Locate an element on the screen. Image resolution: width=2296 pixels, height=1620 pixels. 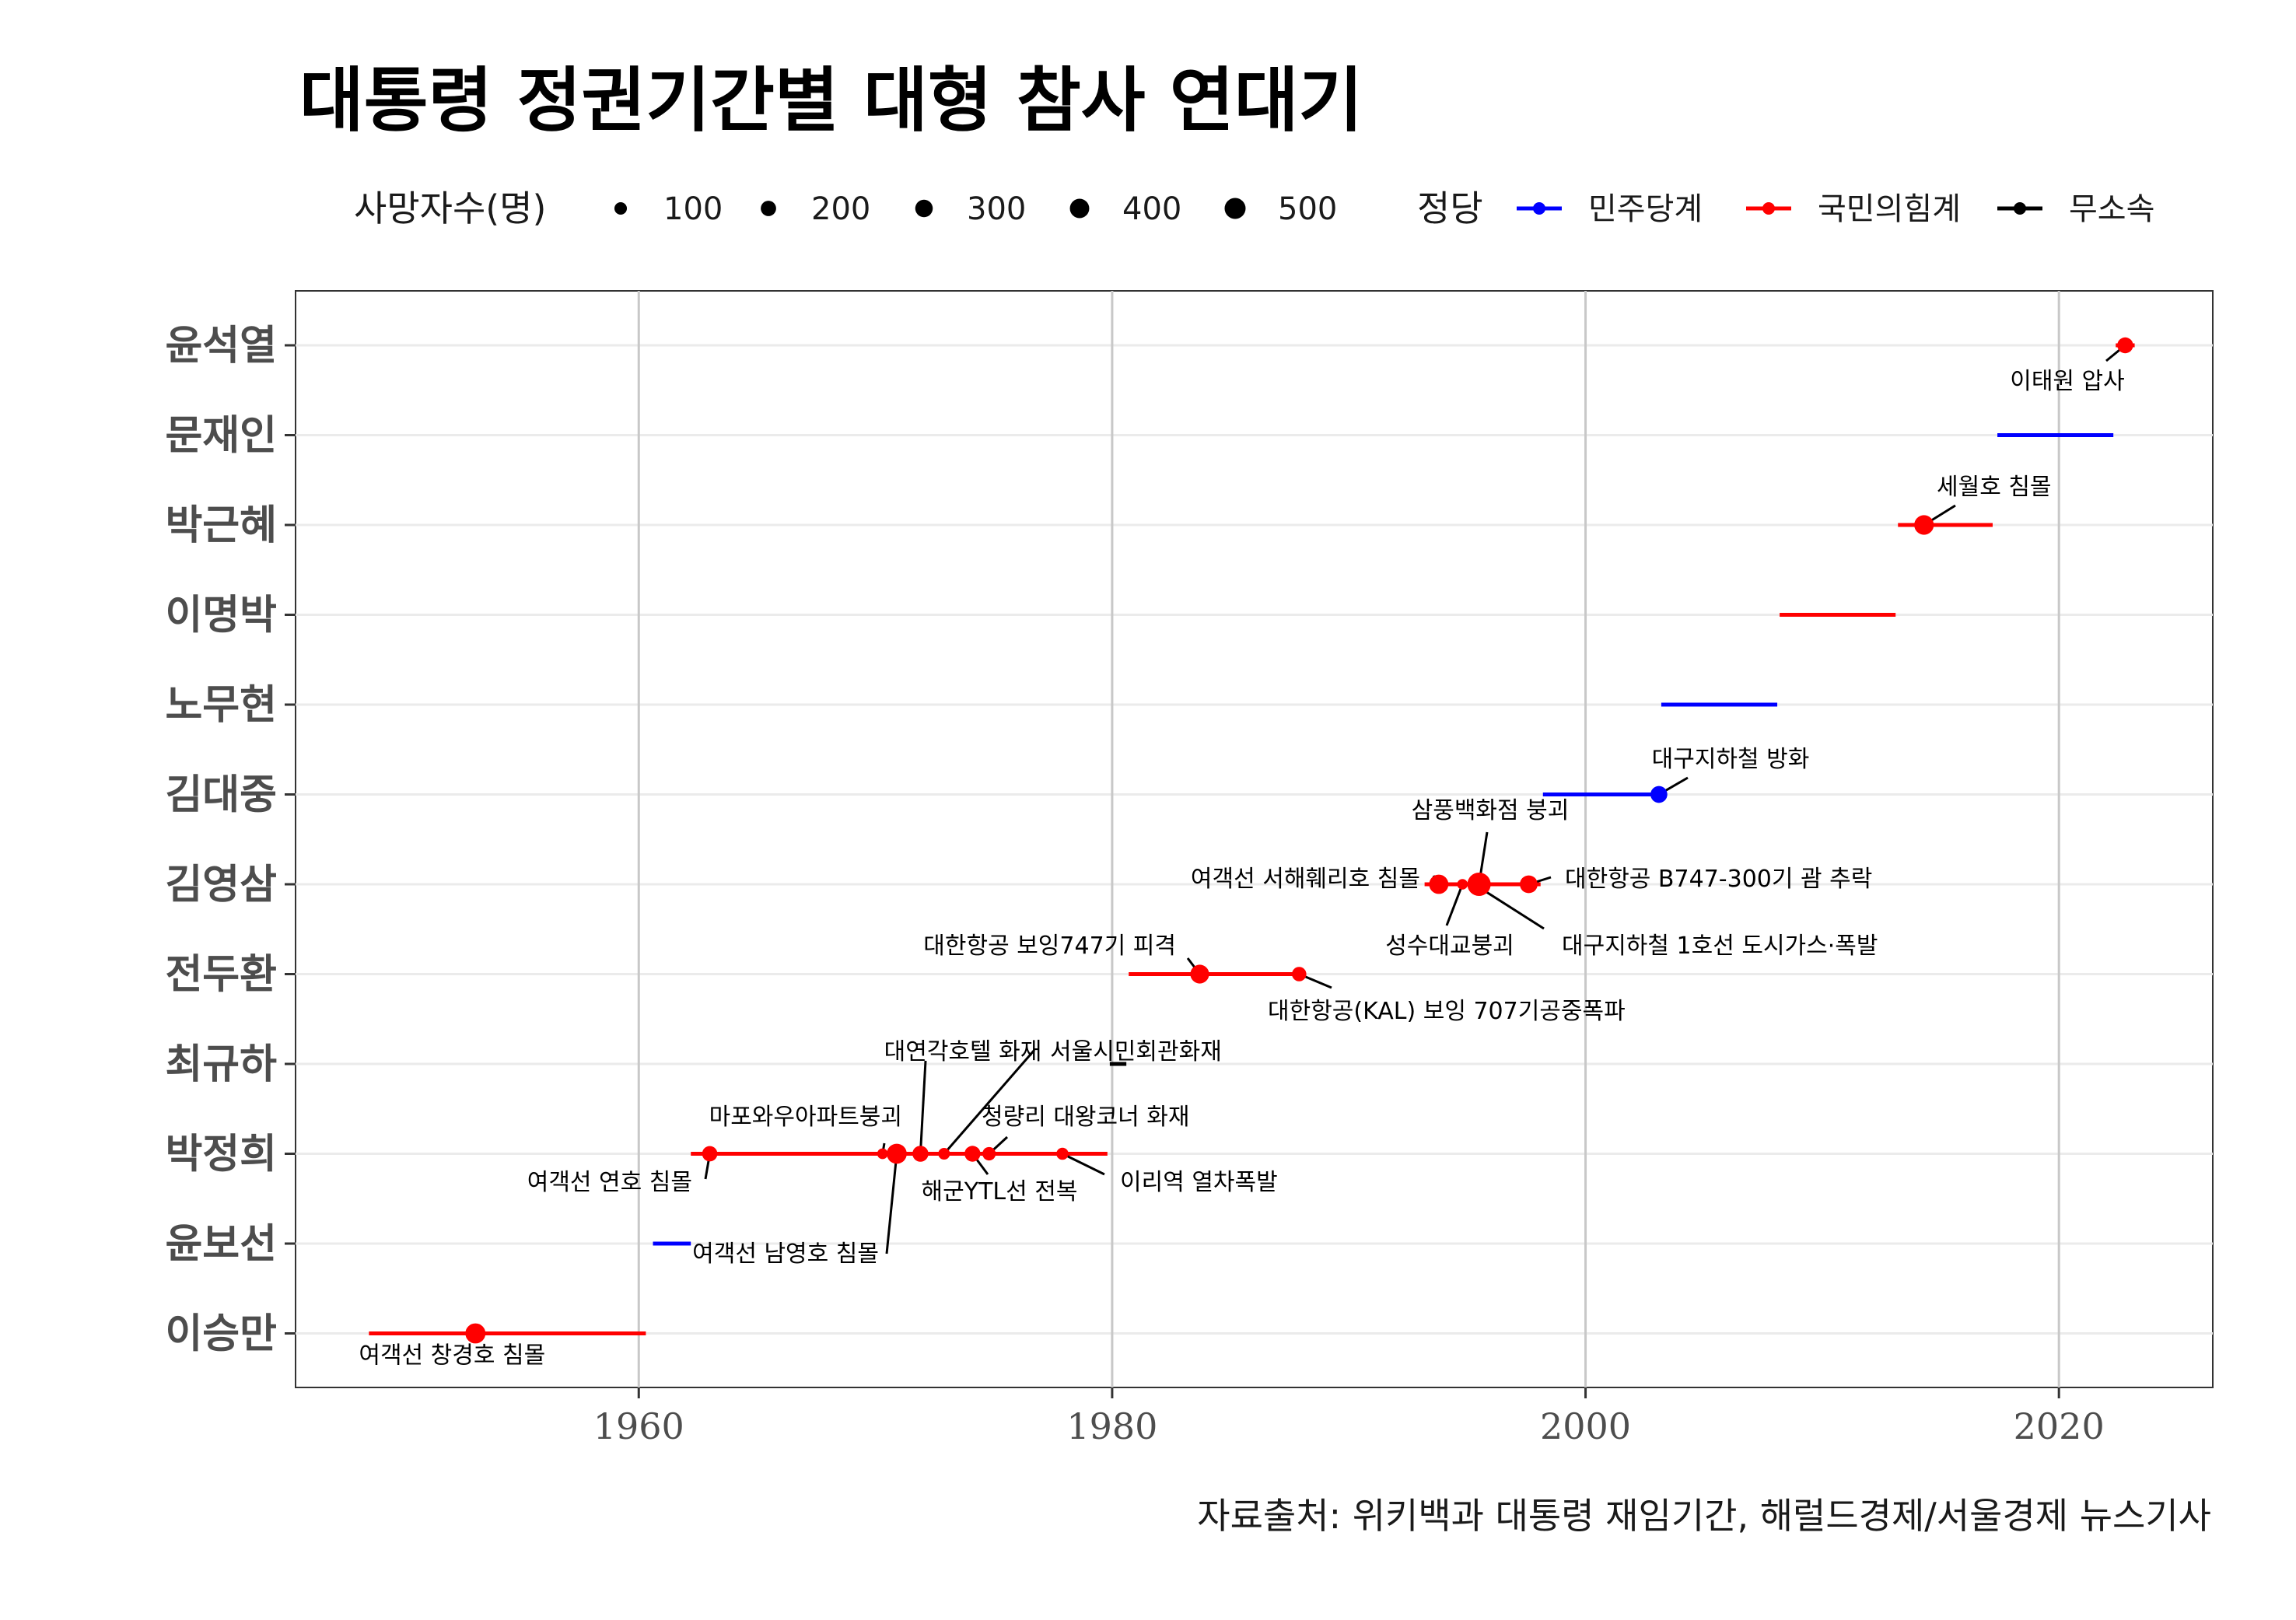
y-tick-label: 전두환 is located at coordinates (221, 975).